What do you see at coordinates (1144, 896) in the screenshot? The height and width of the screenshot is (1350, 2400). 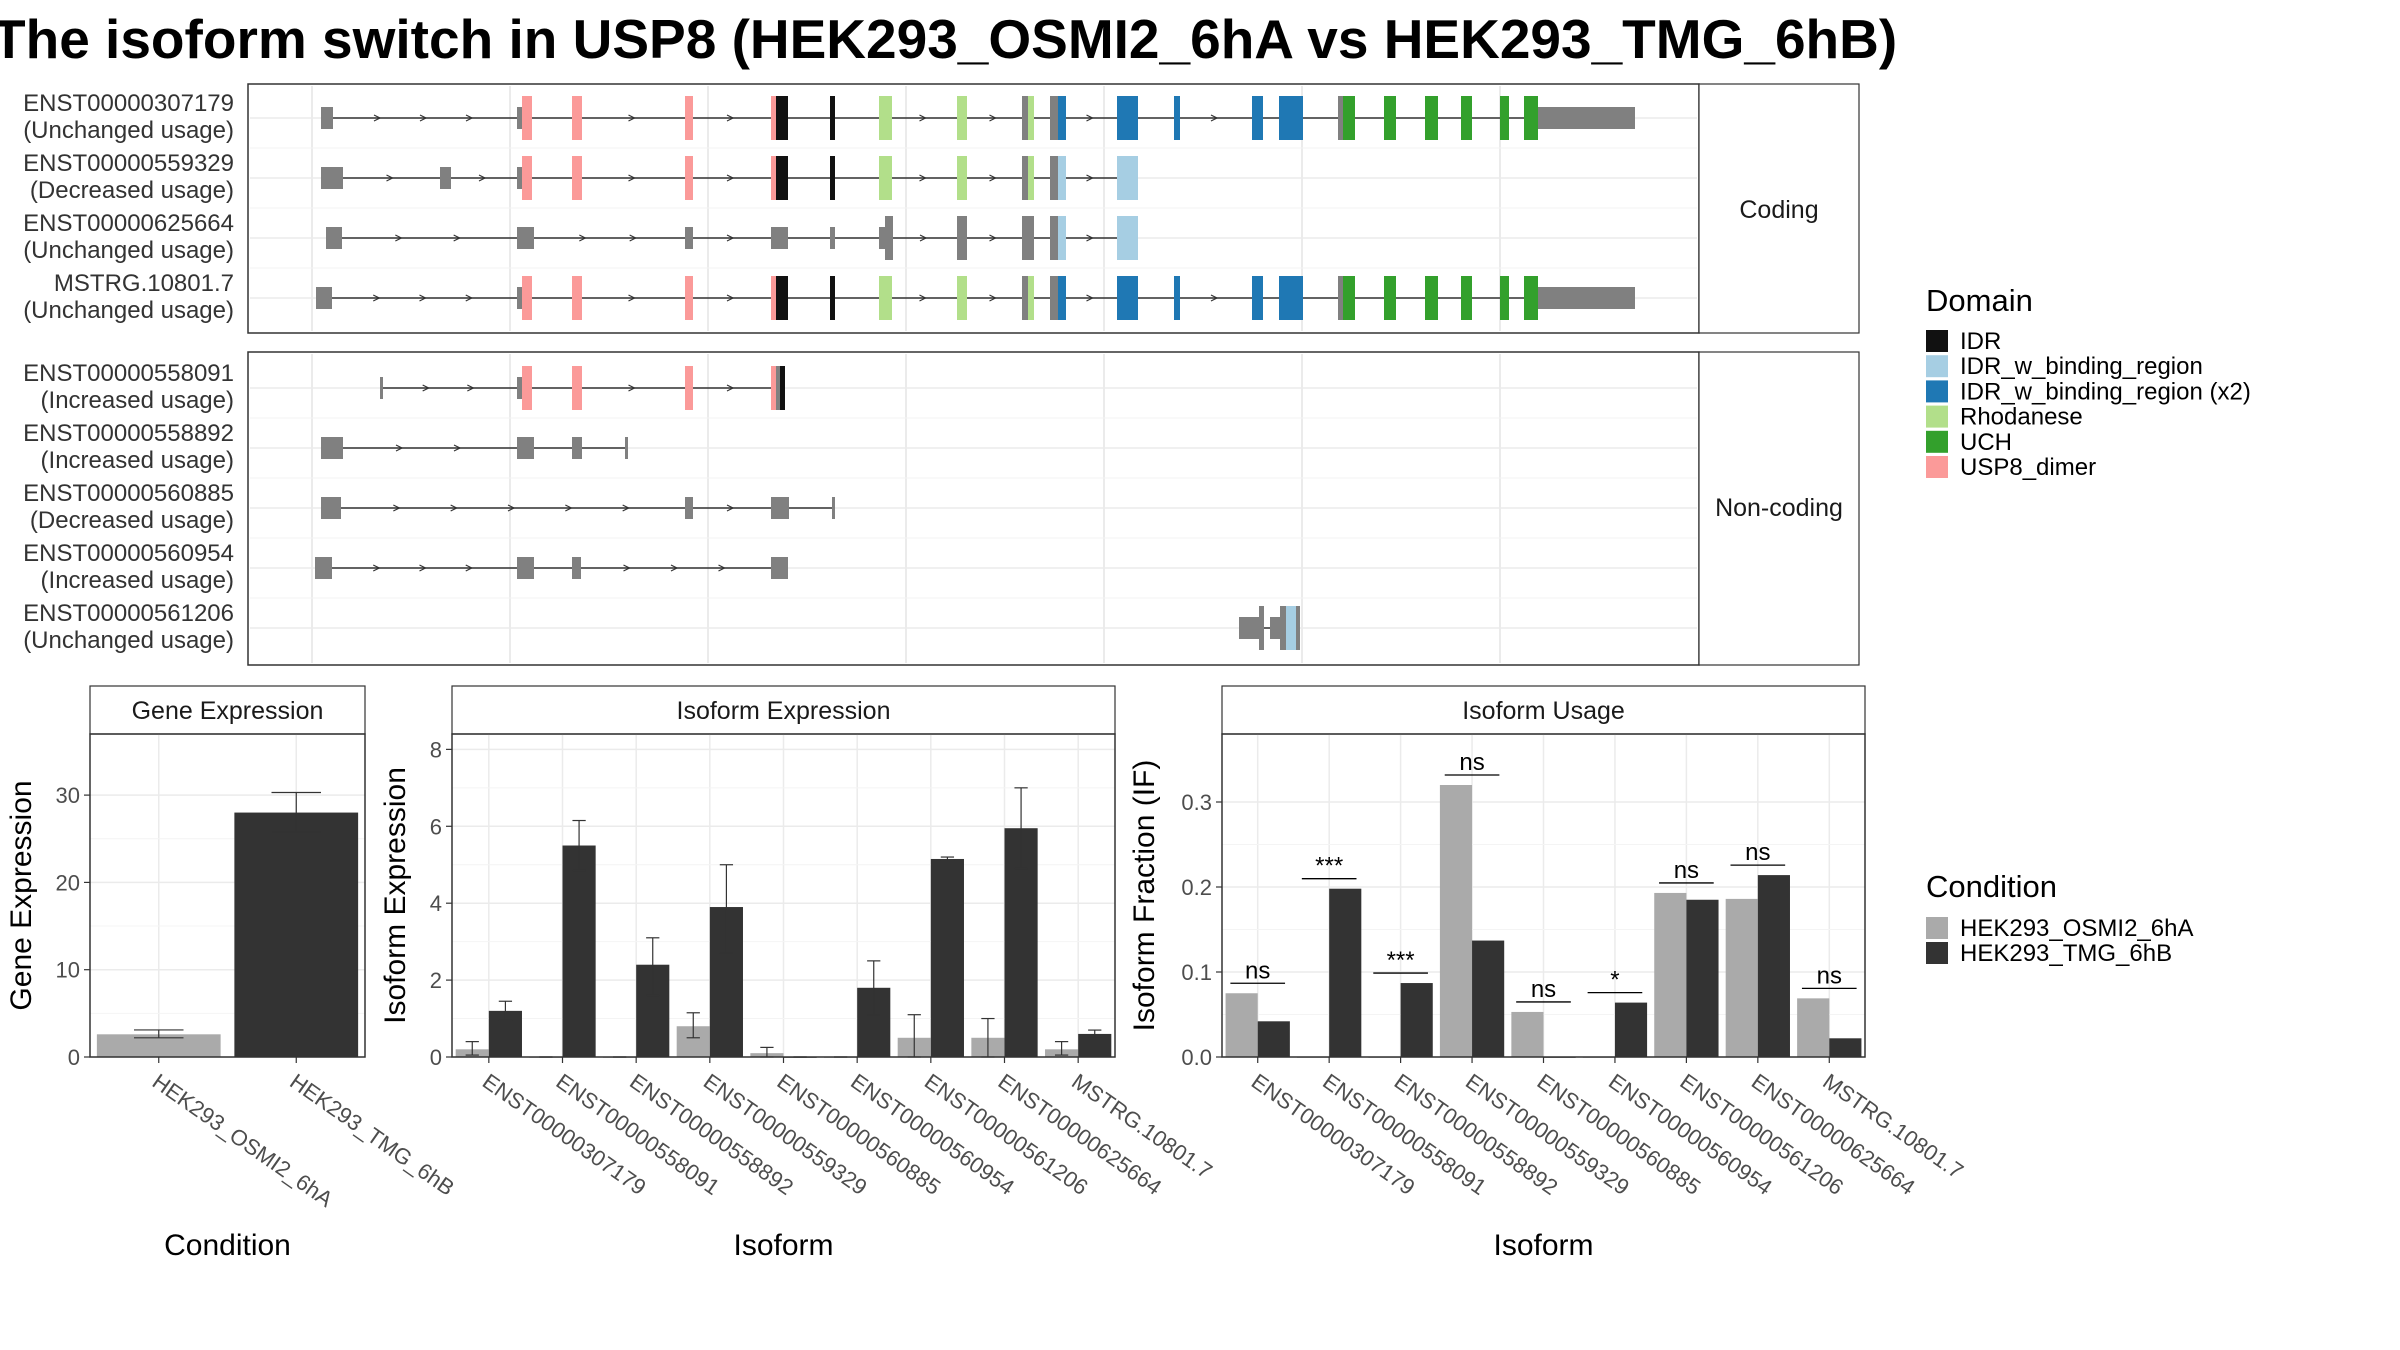 I see `y-axis-title: Isoform Fraction (IF)` at bounding box center [1144, 896].